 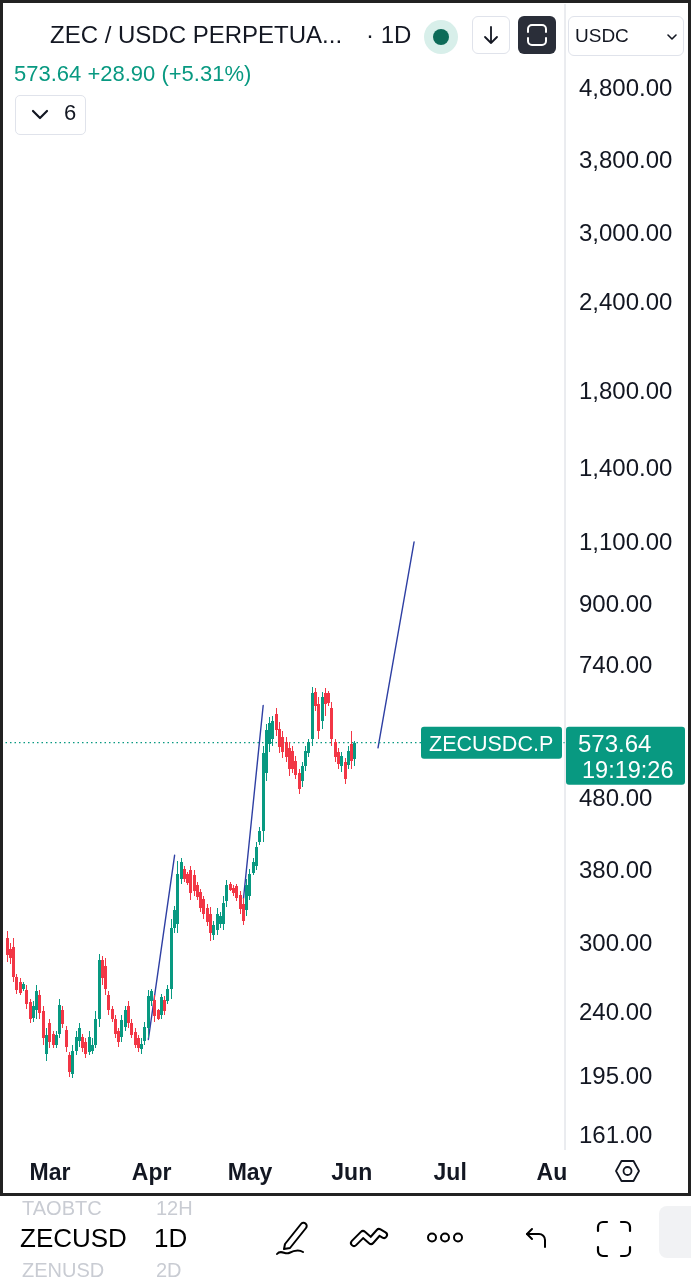 I want to click on annotation: 6, so click(x=70, y=112).